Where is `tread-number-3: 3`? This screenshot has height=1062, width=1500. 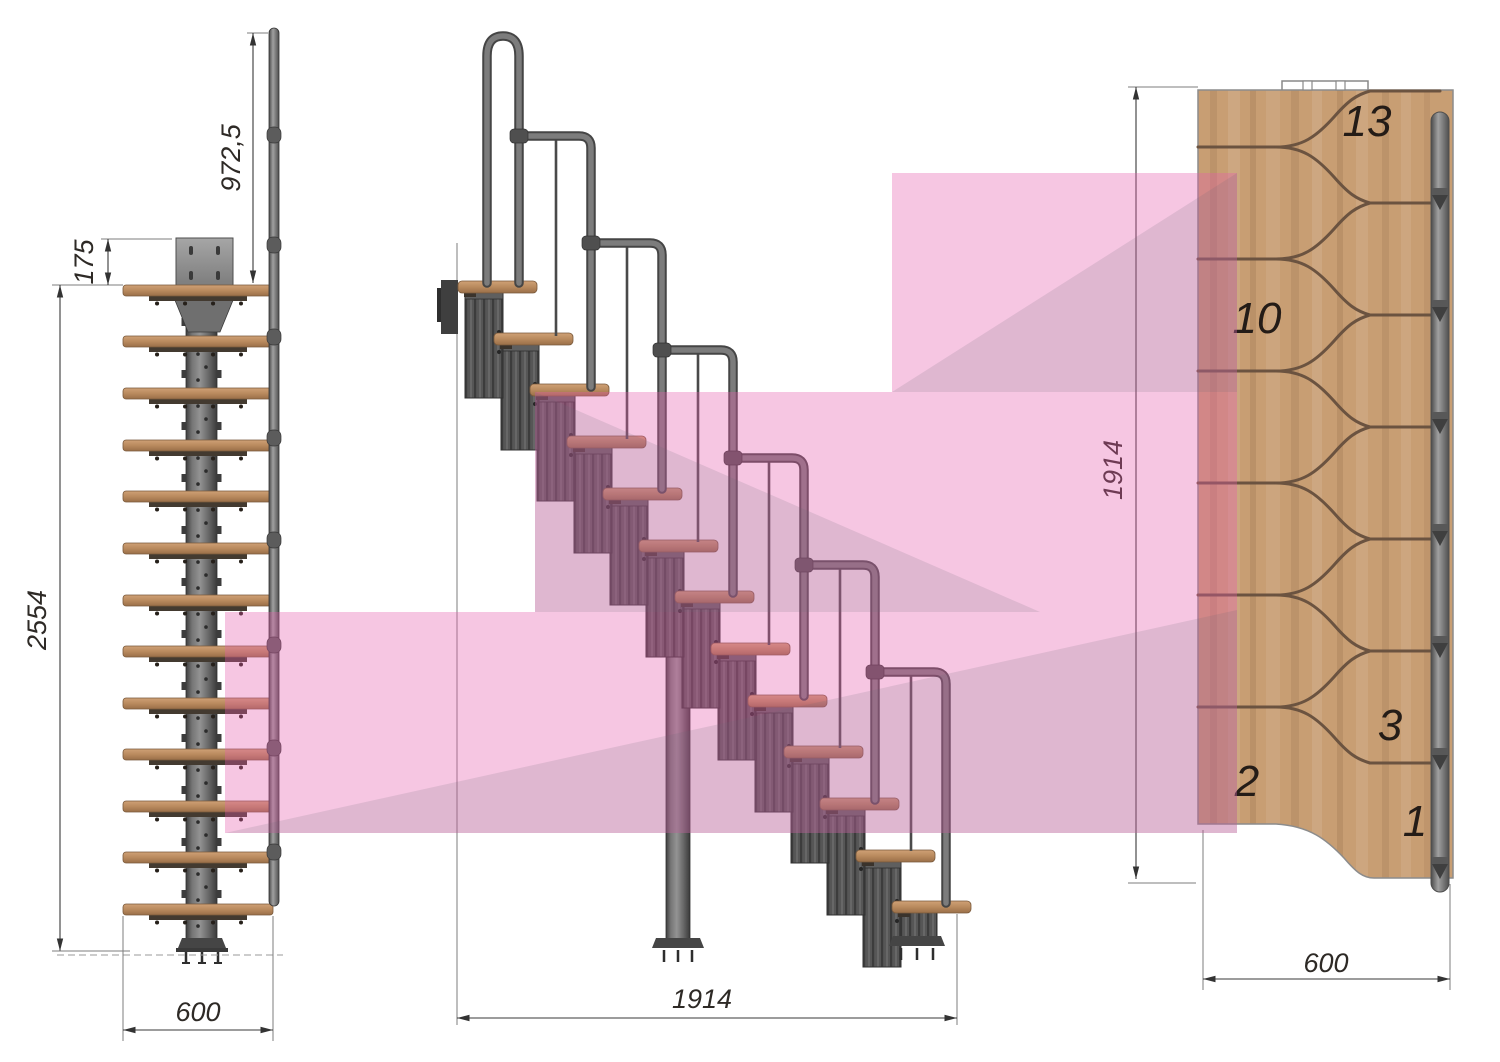 tread-number-3: 3 is located at coordinates (1390, 725).